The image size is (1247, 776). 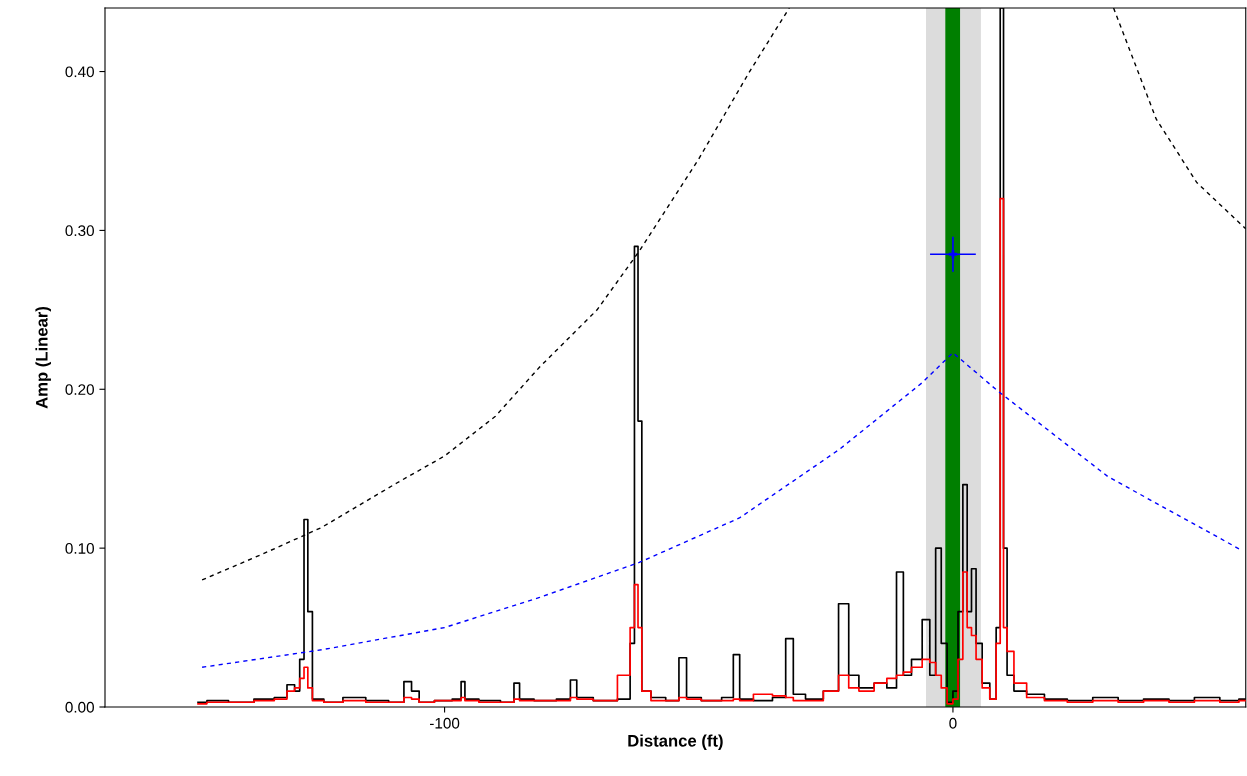 I want to click on y-tick-label: 0.40, so click(x=79, y=72).